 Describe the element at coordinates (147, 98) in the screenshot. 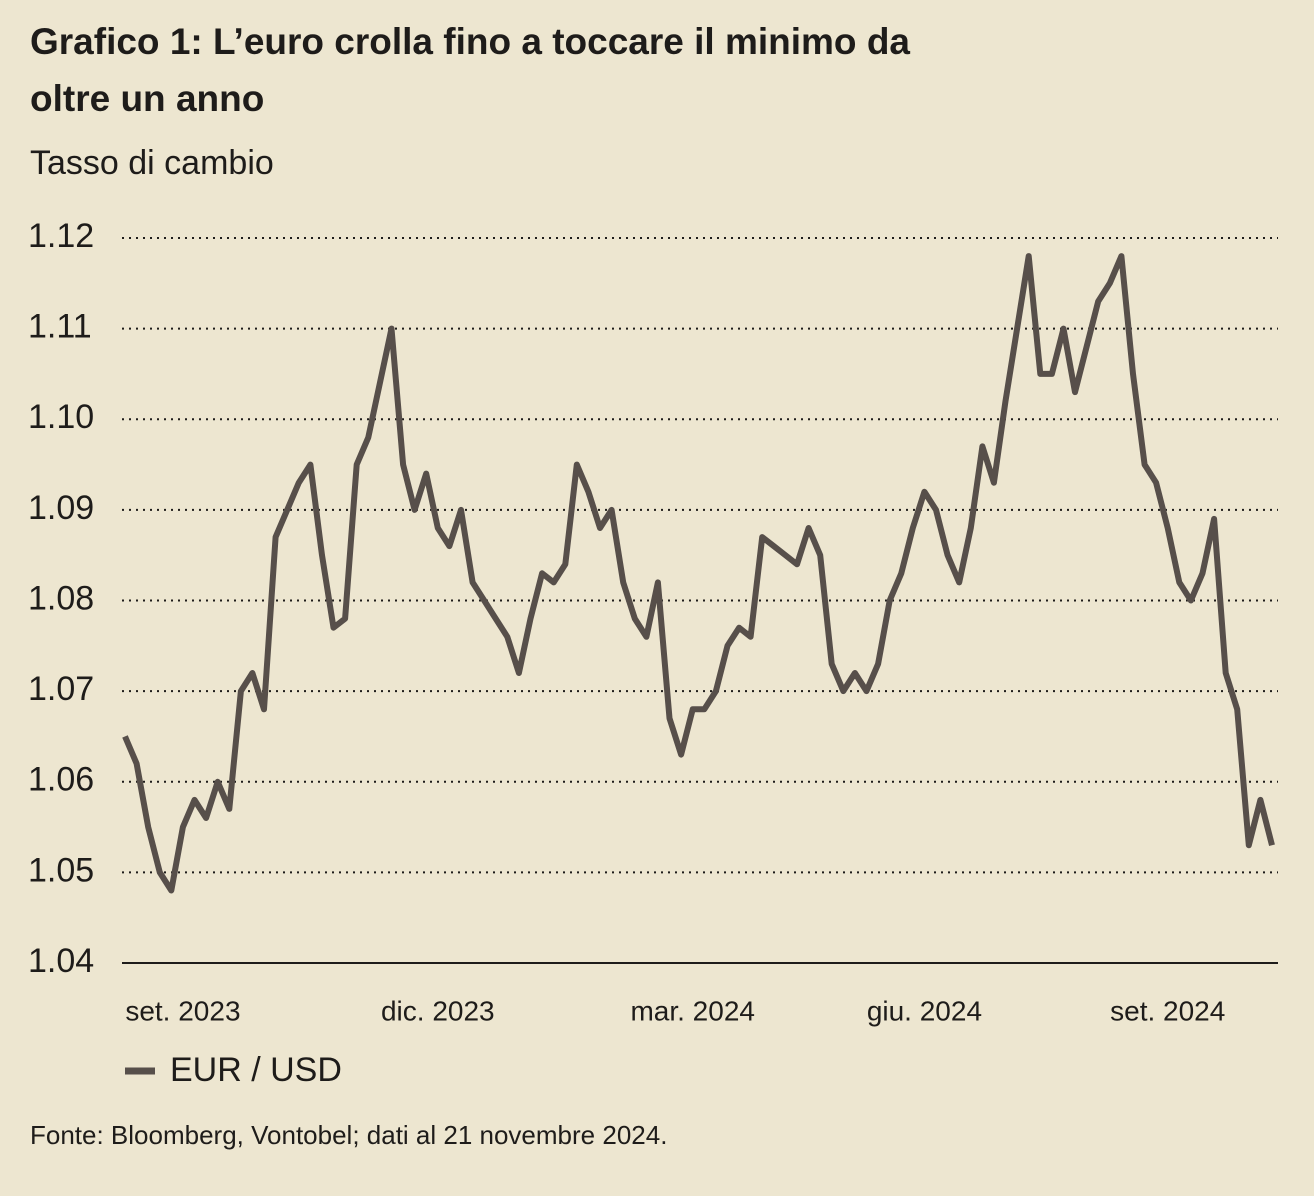

I see `chart-title: oltre un anno` at that location.